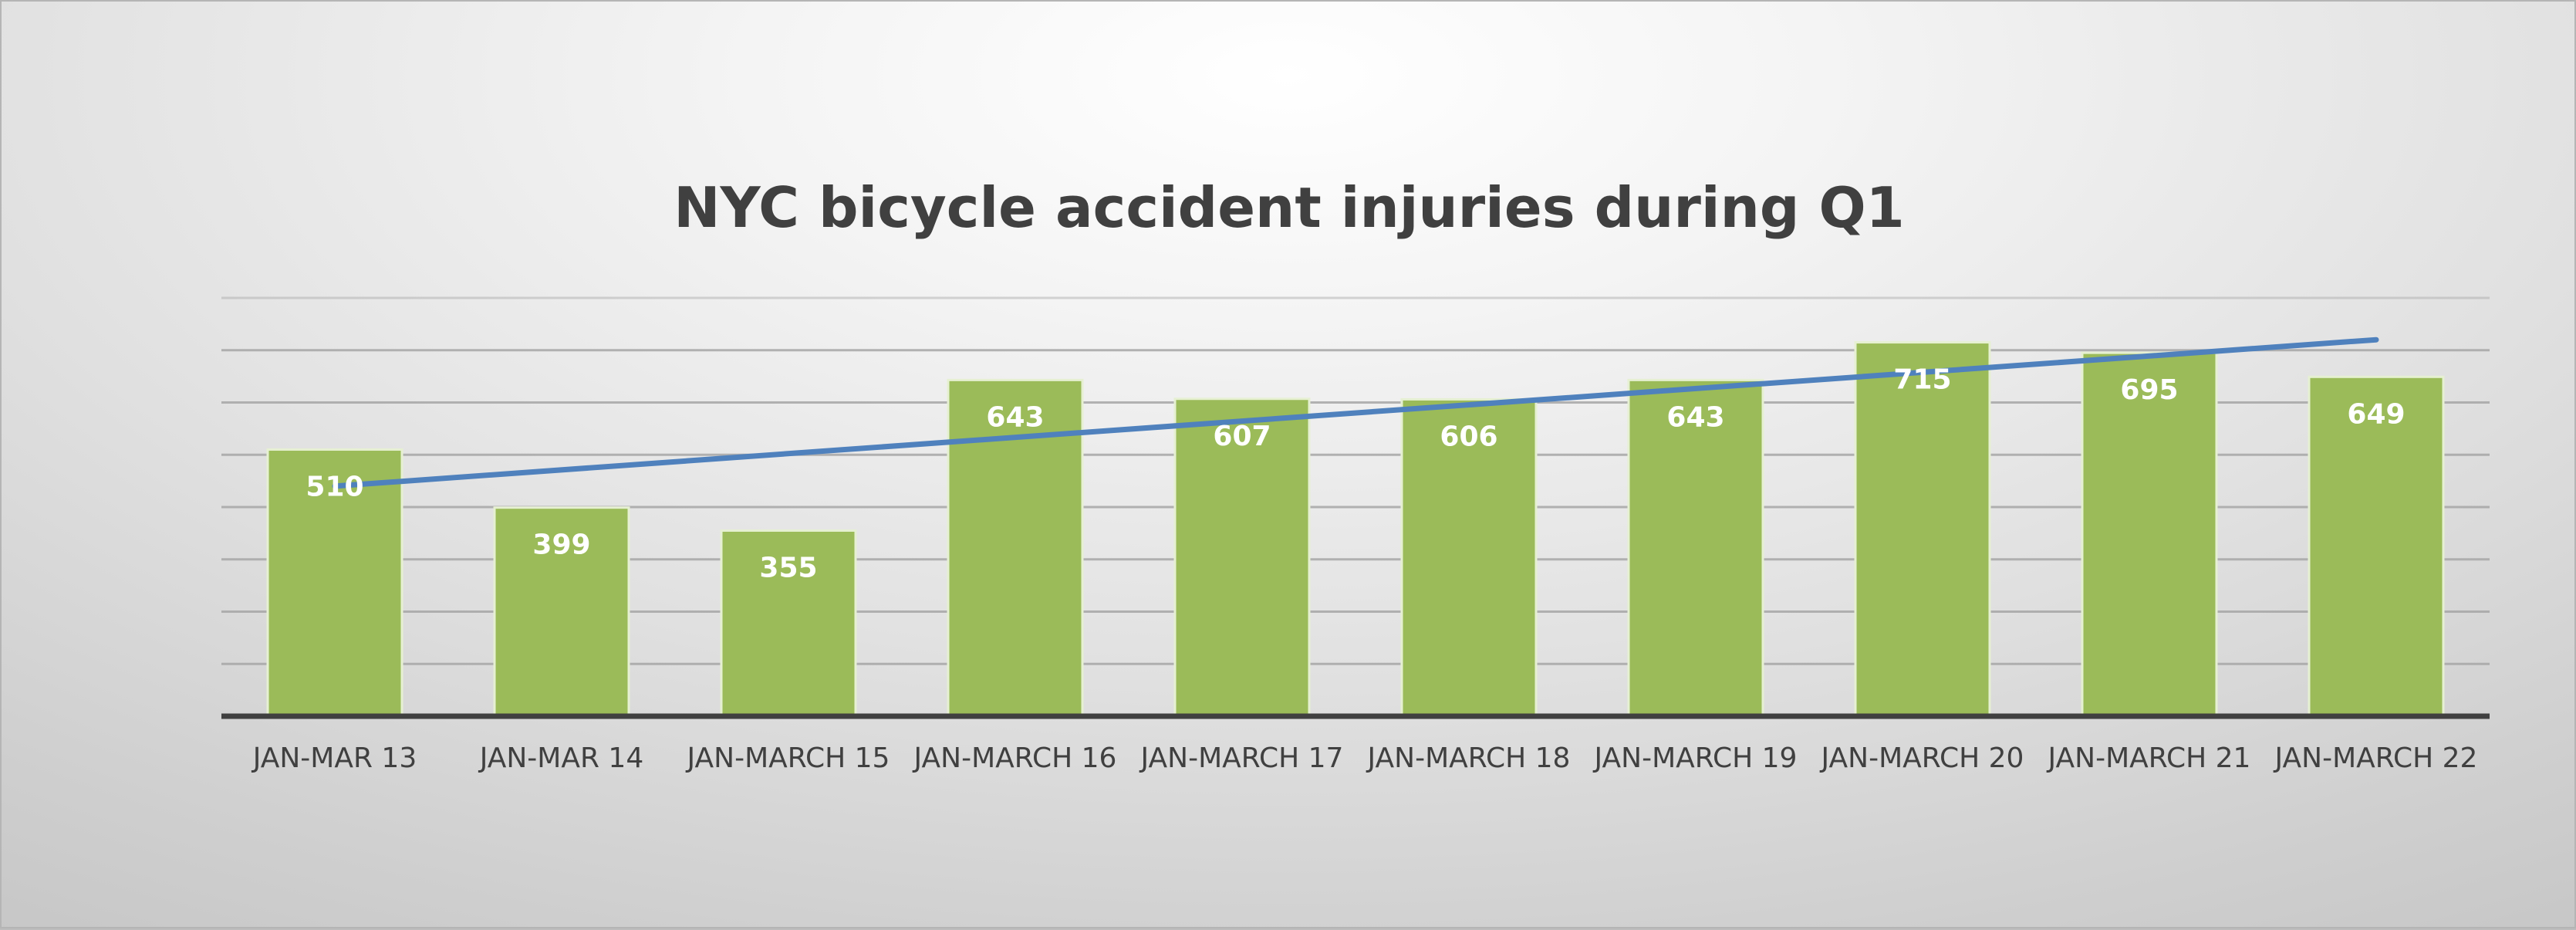 This screenshot has height=930, width=2576. What do you see at coordinates (788, 758) in the screenshot?
I see `x-tick-label: JAN-MARCH 15` at bounding box center [788, 758].